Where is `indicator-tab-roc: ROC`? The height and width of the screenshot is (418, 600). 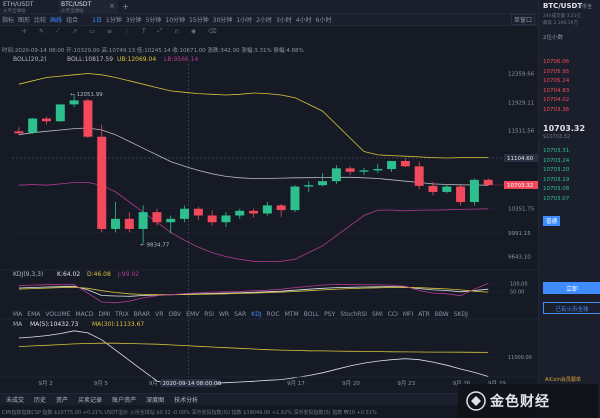 indicator-tab-roc: ROC is located at coordinates (273, 314).